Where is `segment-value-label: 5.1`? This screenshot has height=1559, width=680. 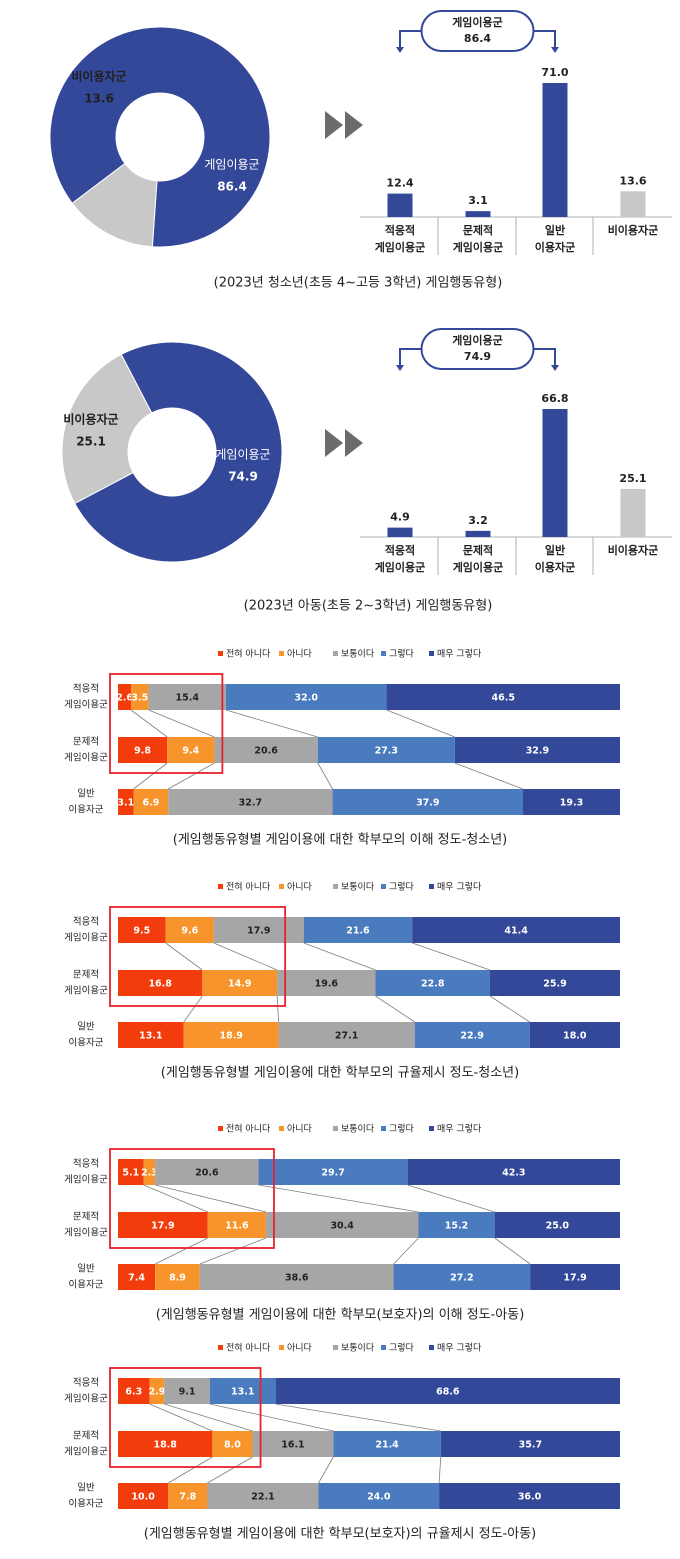
segment-value-label: 5.1 is located at coordinates (130, 1173).